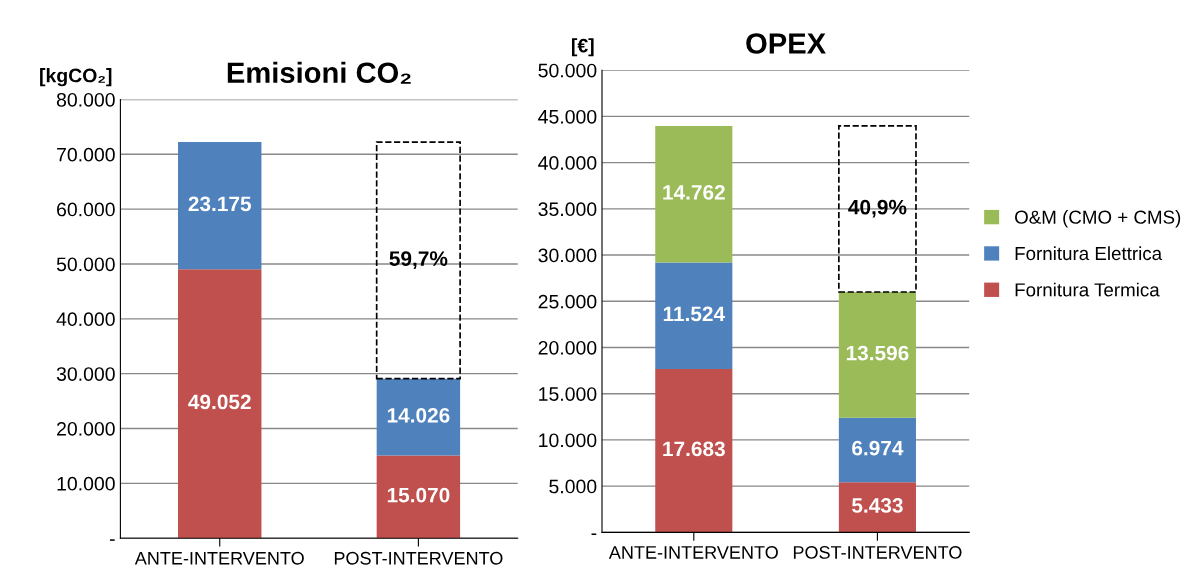 This screenshot has width=1204, height=585. I want to click on legend-label: O&M (CMO + CMS), so click(1098, 219).